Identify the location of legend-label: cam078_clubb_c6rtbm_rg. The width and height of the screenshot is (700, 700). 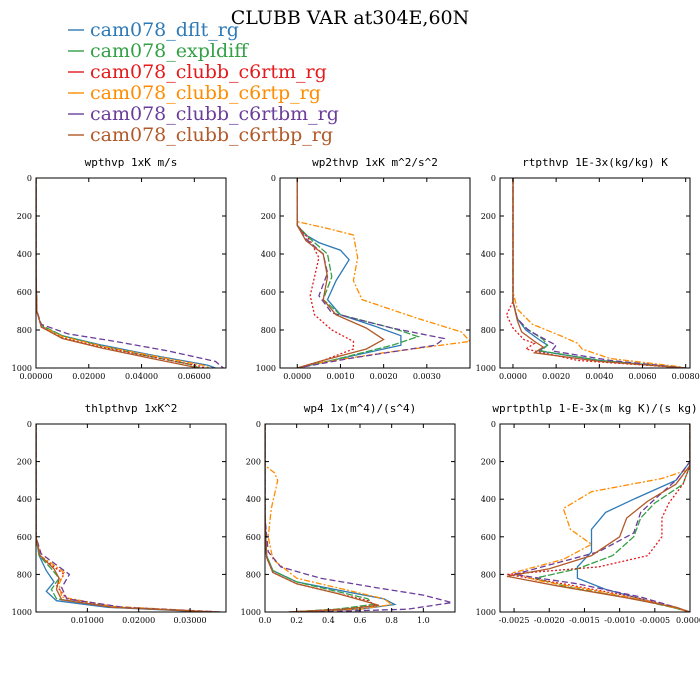
(214, 114).